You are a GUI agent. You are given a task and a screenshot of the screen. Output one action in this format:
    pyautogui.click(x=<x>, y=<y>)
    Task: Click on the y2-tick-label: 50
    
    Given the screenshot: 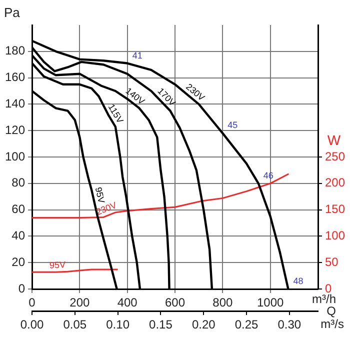 What is the action you would take?
    pyautogui.click(x=332, y=261)
    